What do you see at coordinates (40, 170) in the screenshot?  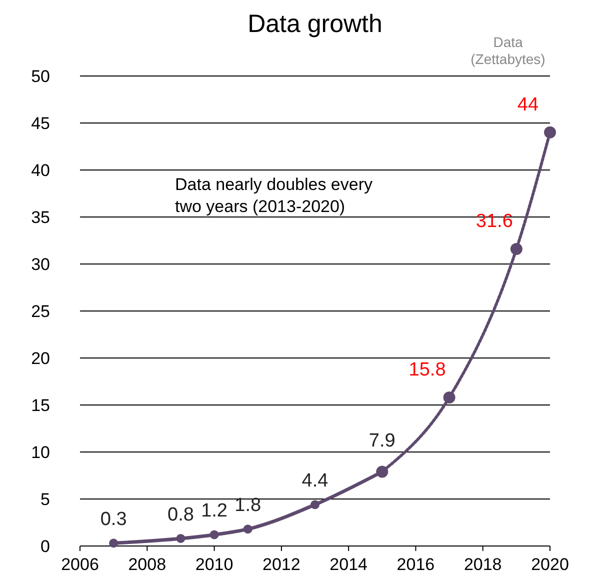 I see `y-tick-label: 40` at bounding box center [40, 170].